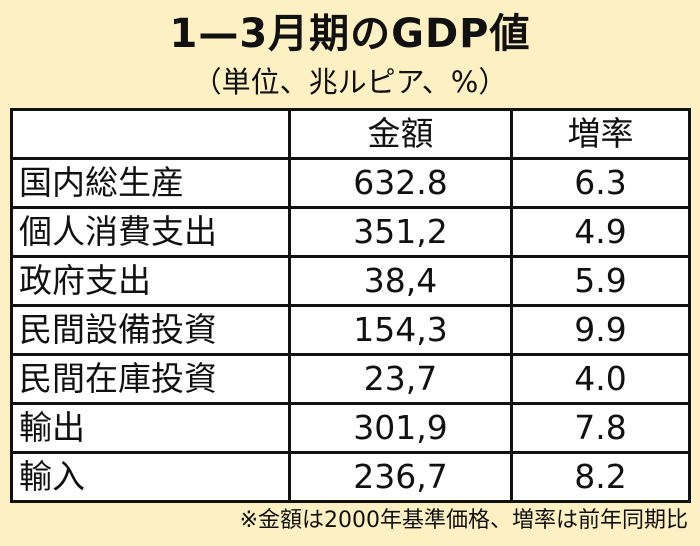 This screenshot has width=700, height=546. Describe the element at coordinates (600, 477) in the screenshot. I see `row-rate: 8.2` at that location.